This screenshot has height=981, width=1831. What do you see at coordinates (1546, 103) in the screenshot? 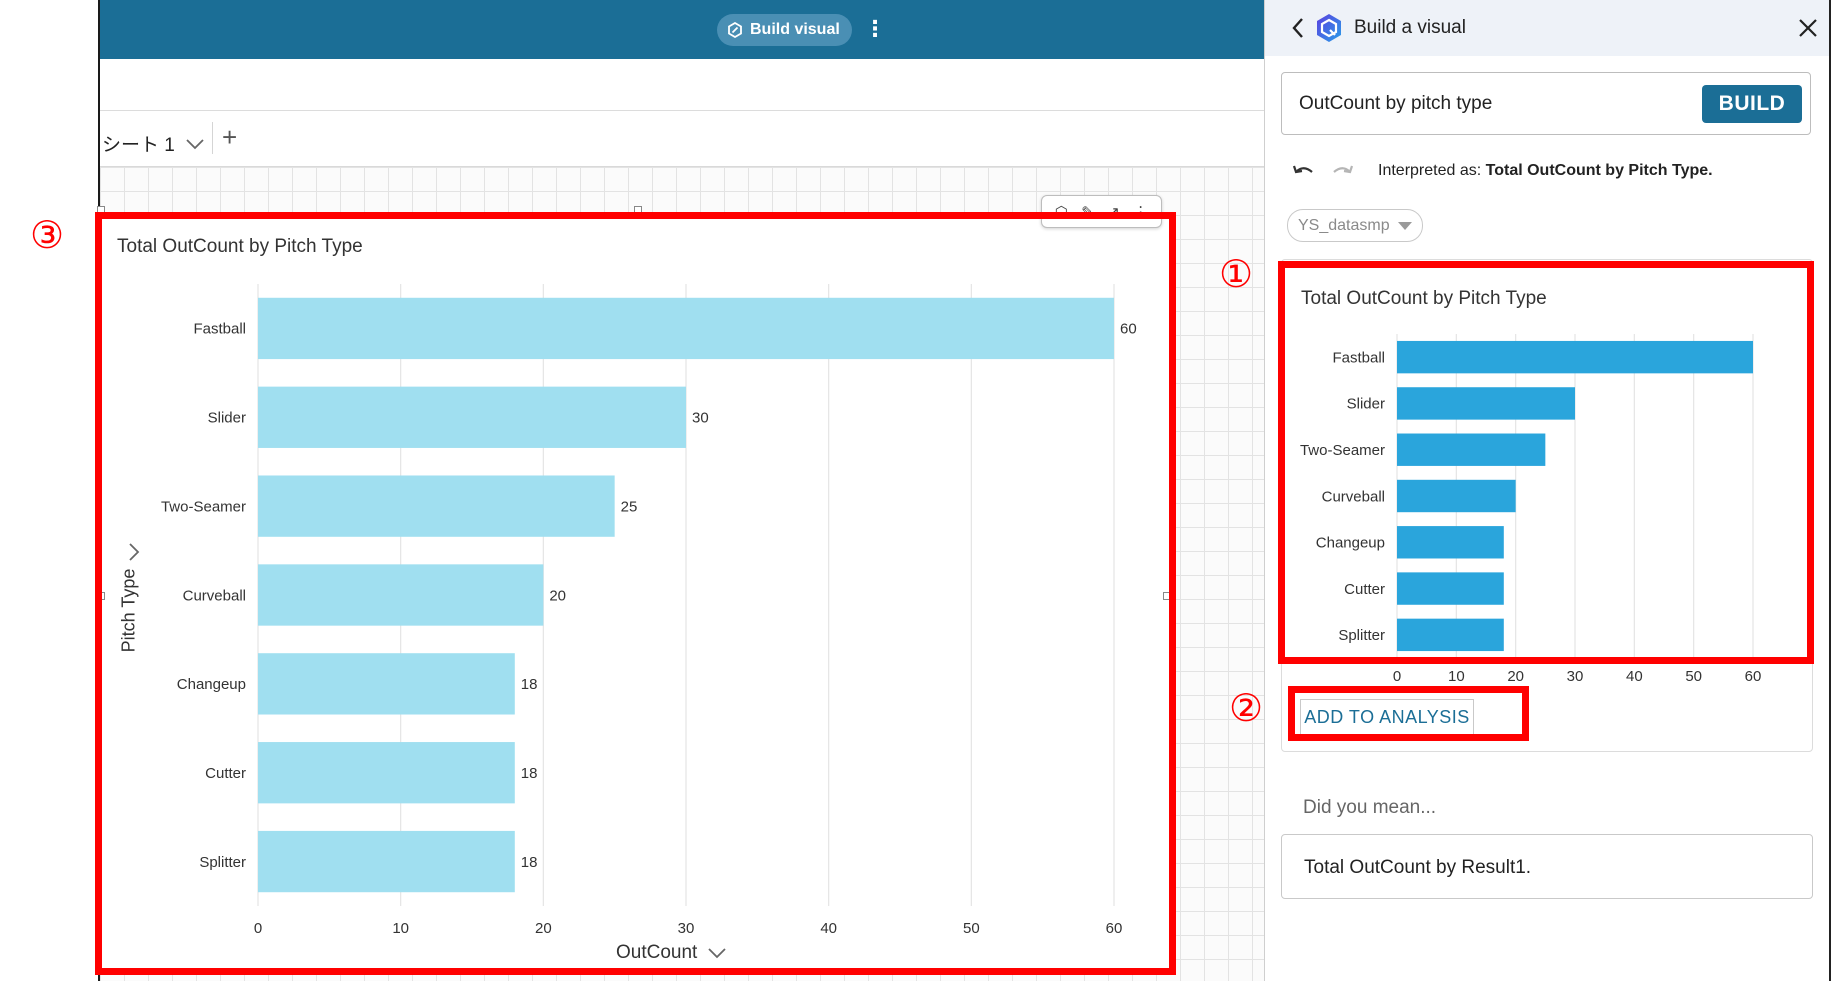
I see `query-input: OutCount by pitch type BUILD` at bounding box center [1546, 103].